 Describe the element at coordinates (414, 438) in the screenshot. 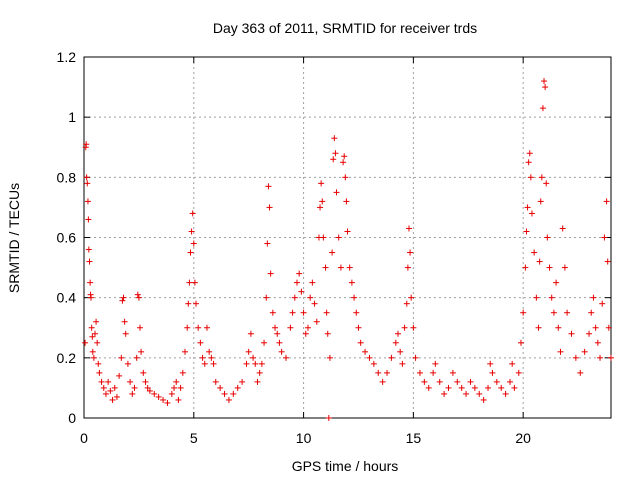

I see `x-tick-label: 15` at that location.